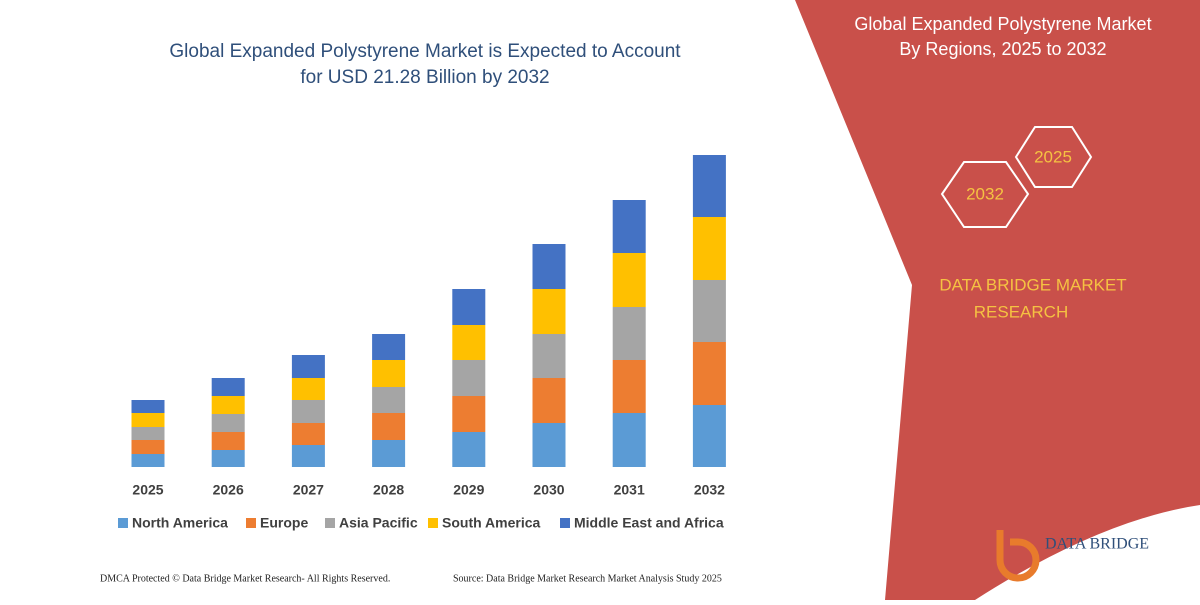 Image resolution: width=1200 pixels, height=605 pixels. What do you see at coordinates (284, 523) in the screenshot?
I see `legend-label: Europe` at bounding box center [284, 523].